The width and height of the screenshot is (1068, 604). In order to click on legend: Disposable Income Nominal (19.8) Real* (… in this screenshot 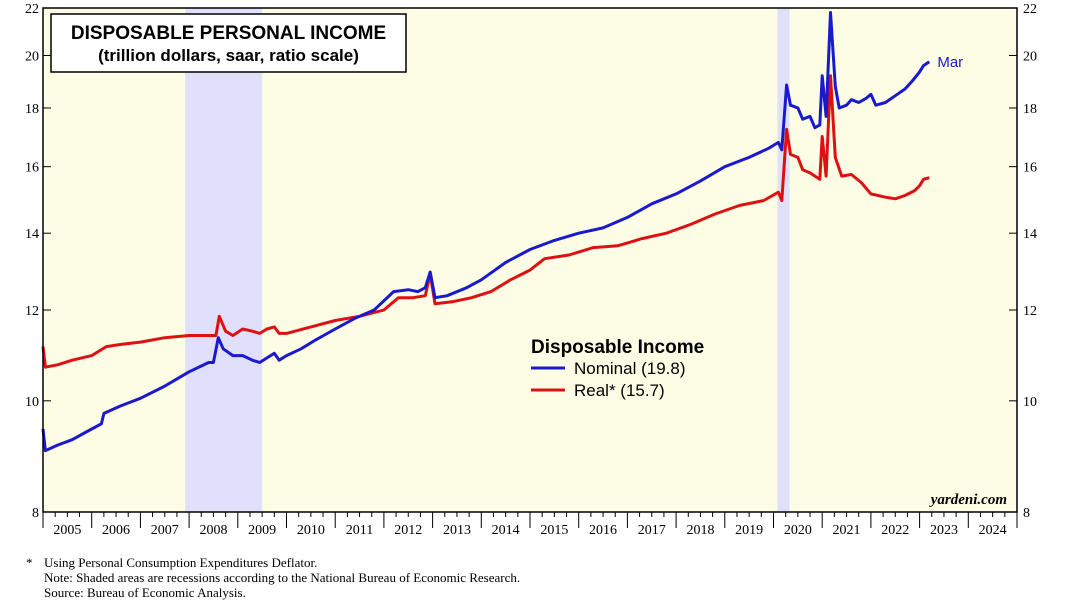, I will do `click(617, 368)`.